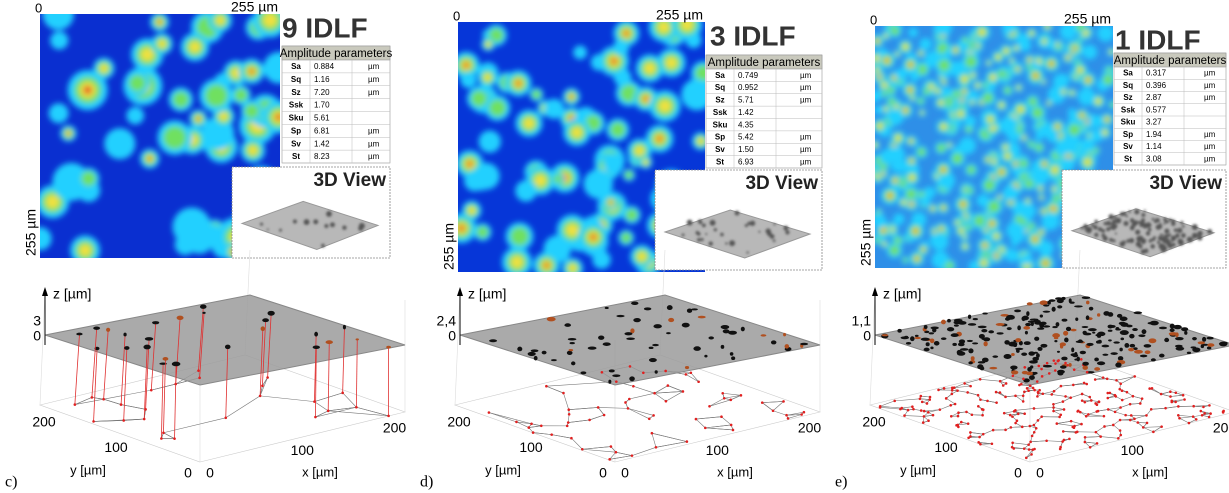 This screenshot has width=1229, height=493. Describe the element at coordinates (1170, 60) in the screenshot. I see `table-header-background` at that location.